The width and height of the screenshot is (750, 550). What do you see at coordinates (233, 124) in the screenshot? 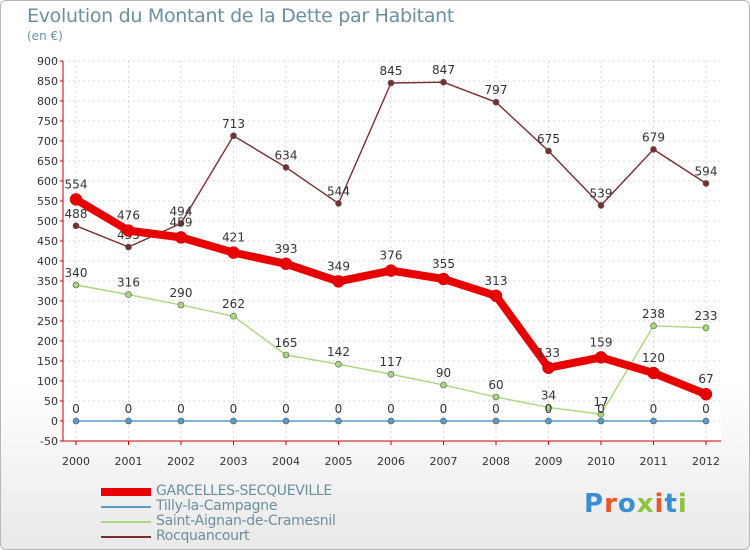
I see `data-label: 713` at bounding box center [233, 124].